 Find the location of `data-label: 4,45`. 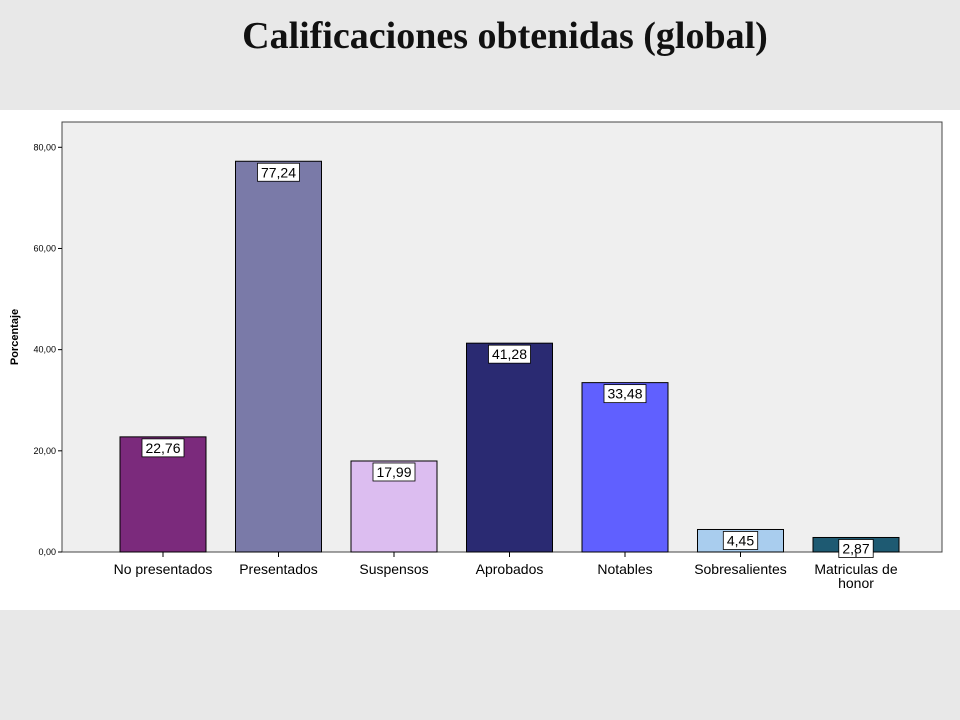

data-label: 4,45 is located at coordinates (740, 540).